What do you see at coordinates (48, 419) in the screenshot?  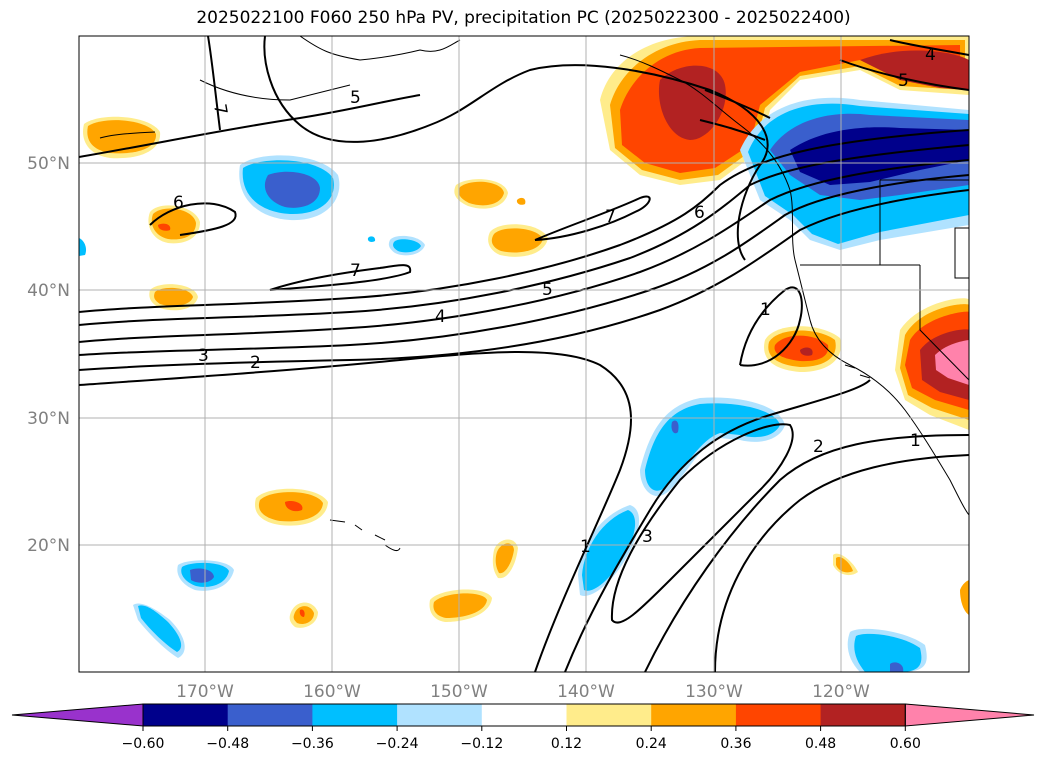 I see `lat-label: 30°N` at bounding box center [48, 419].